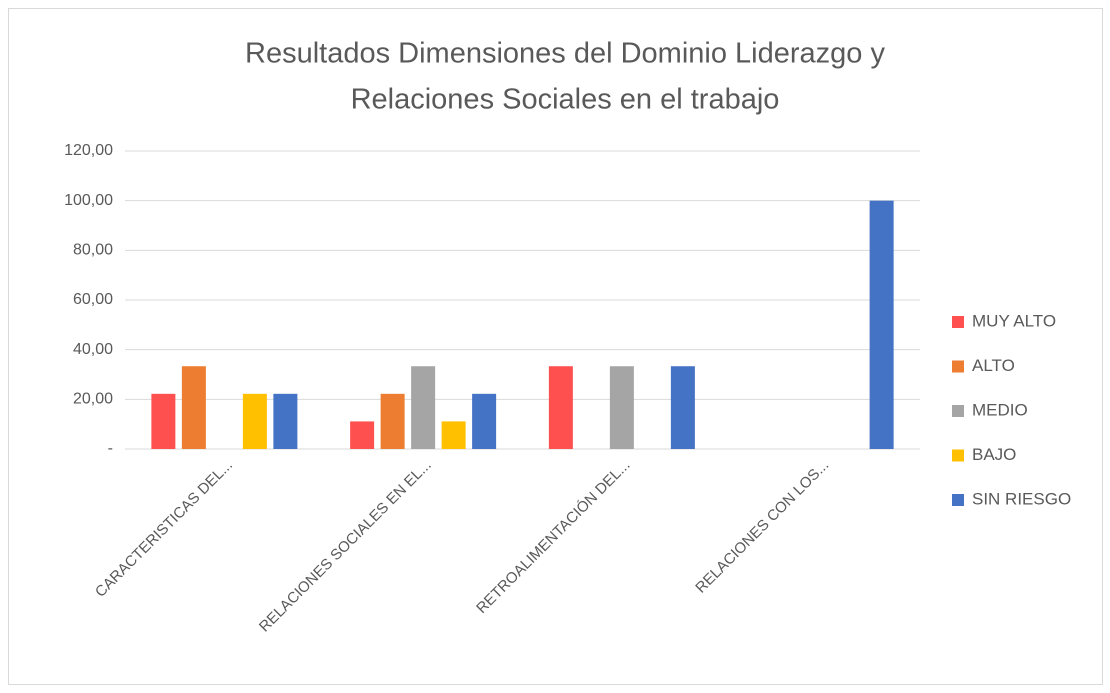  Describe the element at coordinates (110, 448) in the screenshot. I see `y-tick-label: -` at that location.